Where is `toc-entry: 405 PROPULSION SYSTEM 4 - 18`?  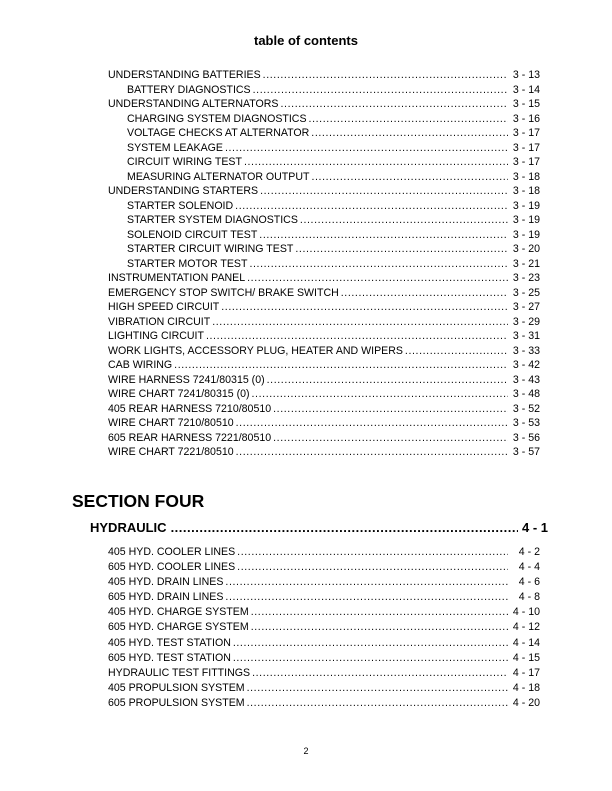
toc-entry: 405 PROPULSION SYSTEM 4 - 18 is located at coordinates (324, 688).